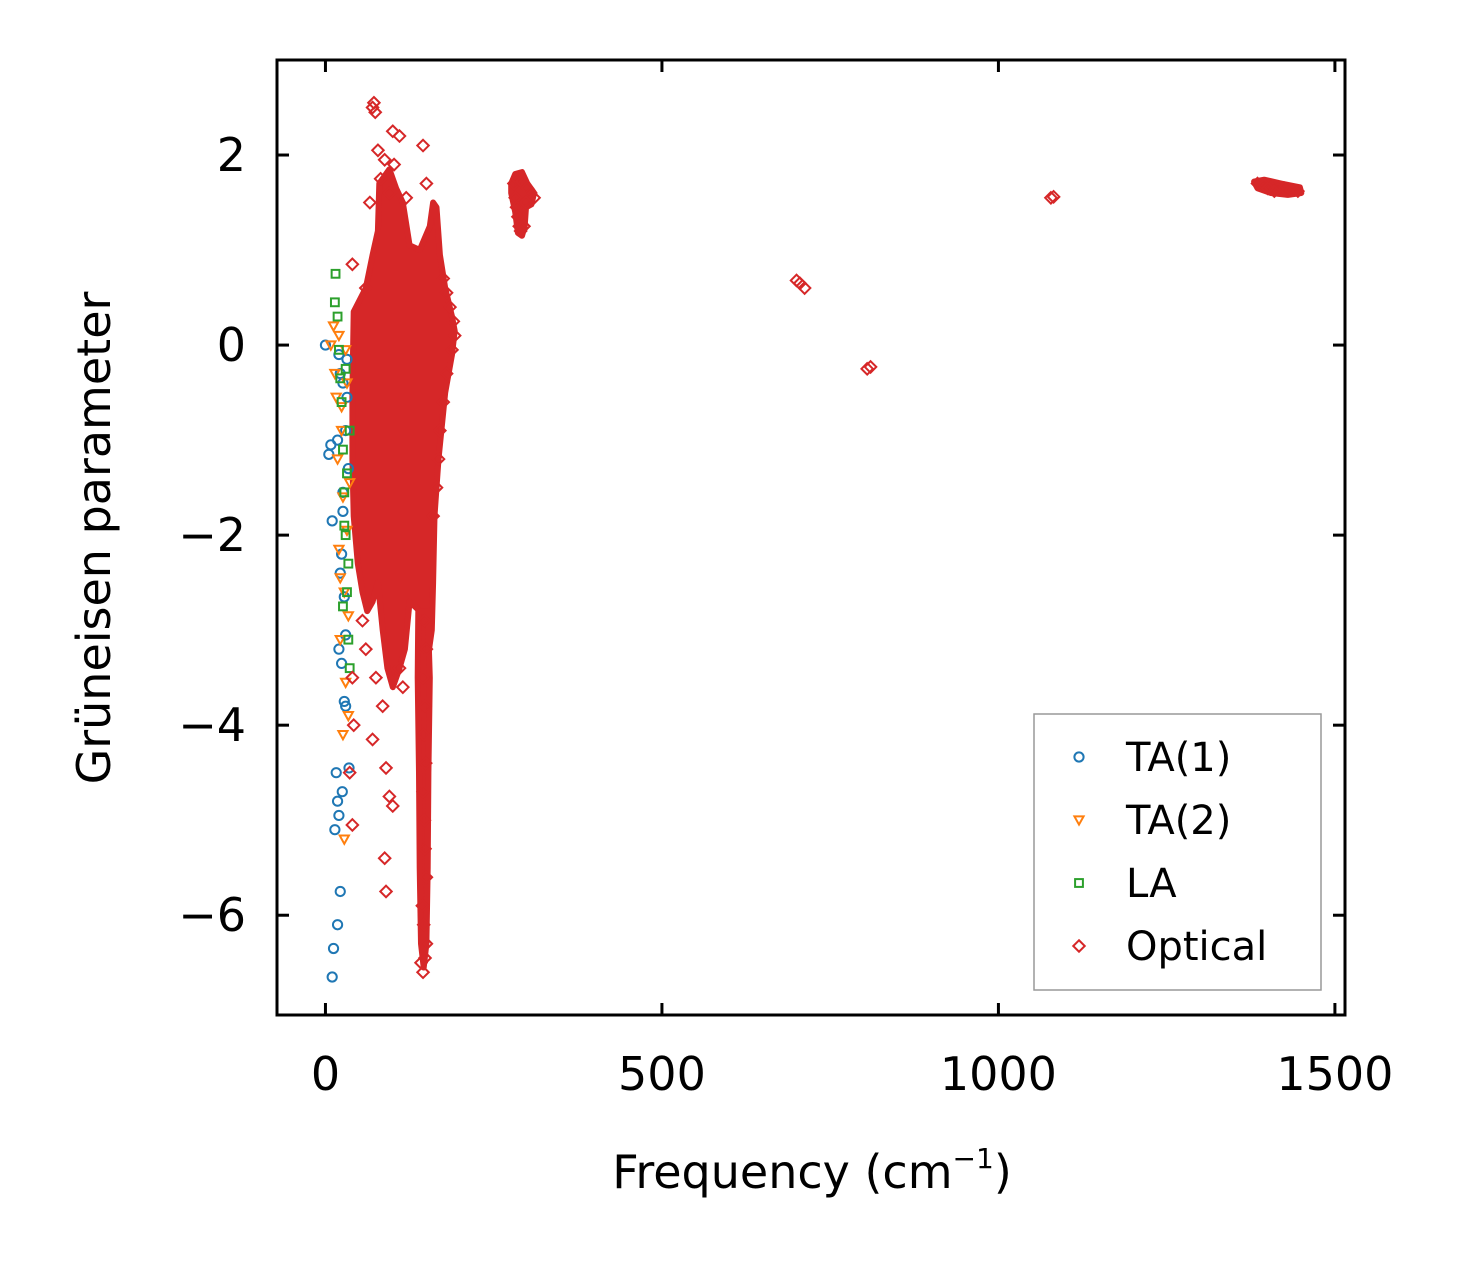  Describe the element at coordinates (231, 345) in the screenshot. I see `y-tick-label: 0` at that location.